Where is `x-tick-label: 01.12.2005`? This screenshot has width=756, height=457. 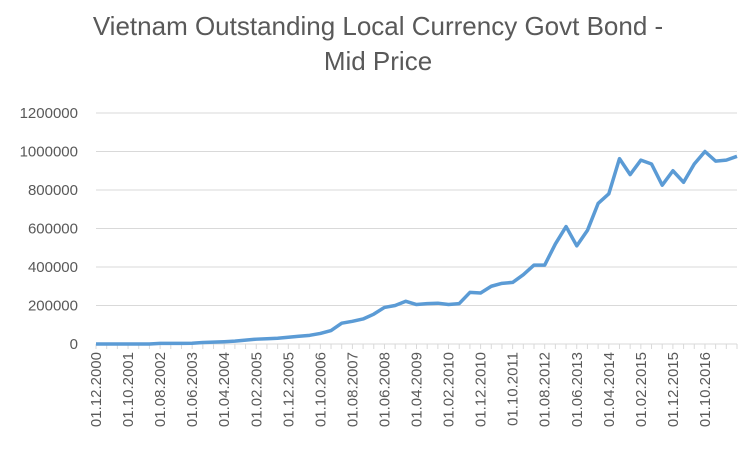
x-tick-label: 01.12.2005 is located at coordinates (288, 389).